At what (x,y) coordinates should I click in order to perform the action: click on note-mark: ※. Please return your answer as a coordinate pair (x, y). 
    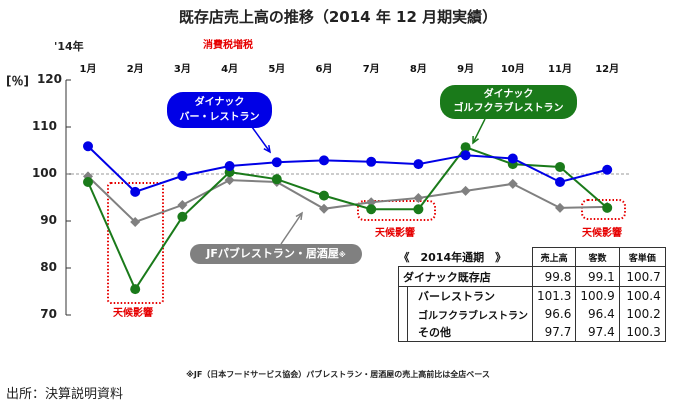
    Looking at the image, I should click on (342, 255).